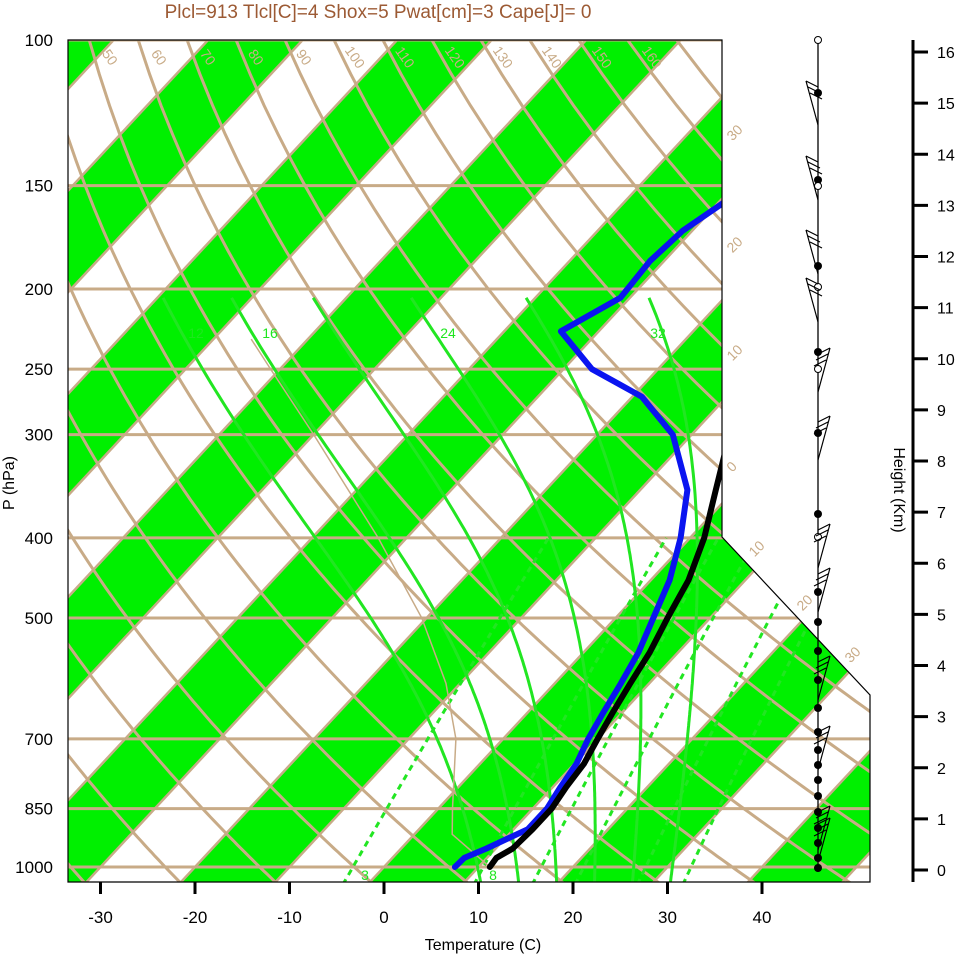 This screenshot has width=961, height=957. Describe the element at coordinates (493, 875) in the screenshot. I see `mixing-ratio-label: 8` at that location.